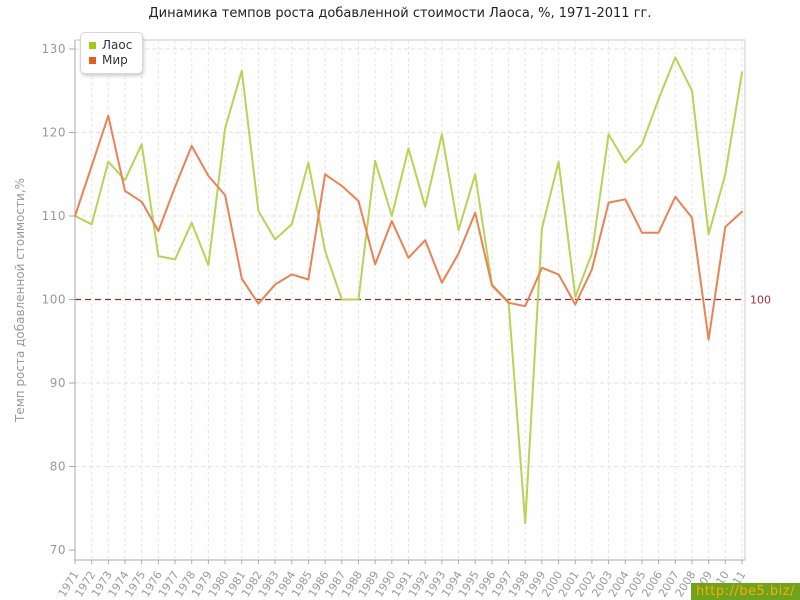  What do you see at coordinates (760, 300) in the screenshot?
I see `reference-line-label: 100` at bounding box center [760, 300].